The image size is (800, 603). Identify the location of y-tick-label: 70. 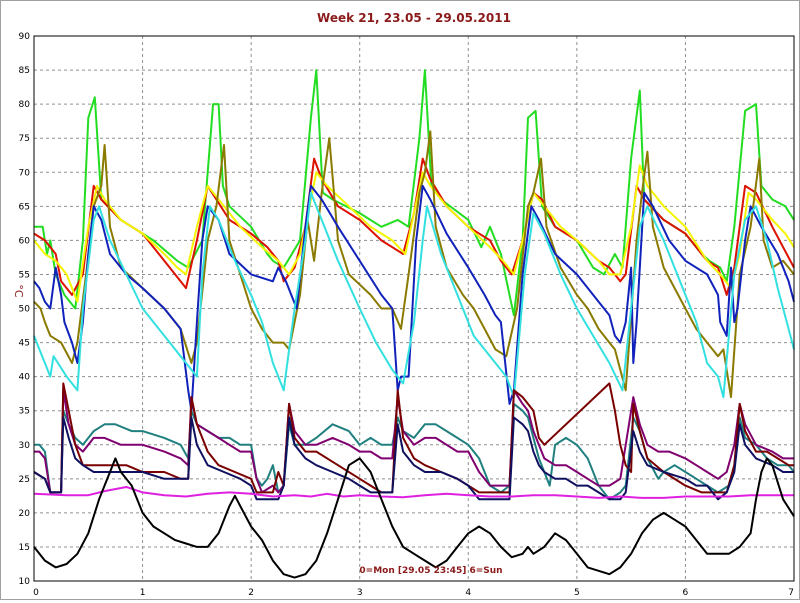
(25, 173).